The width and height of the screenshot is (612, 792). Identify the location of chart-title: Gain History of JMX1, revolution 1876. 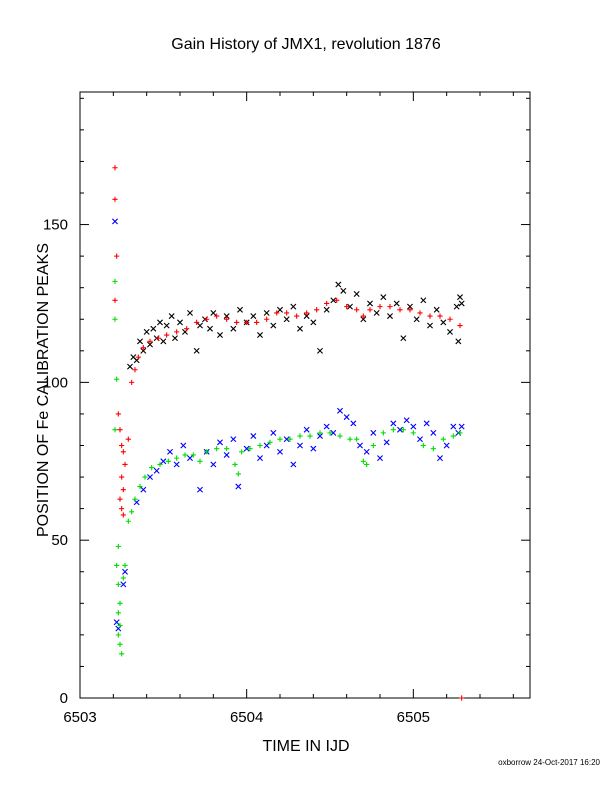
(306, 44).